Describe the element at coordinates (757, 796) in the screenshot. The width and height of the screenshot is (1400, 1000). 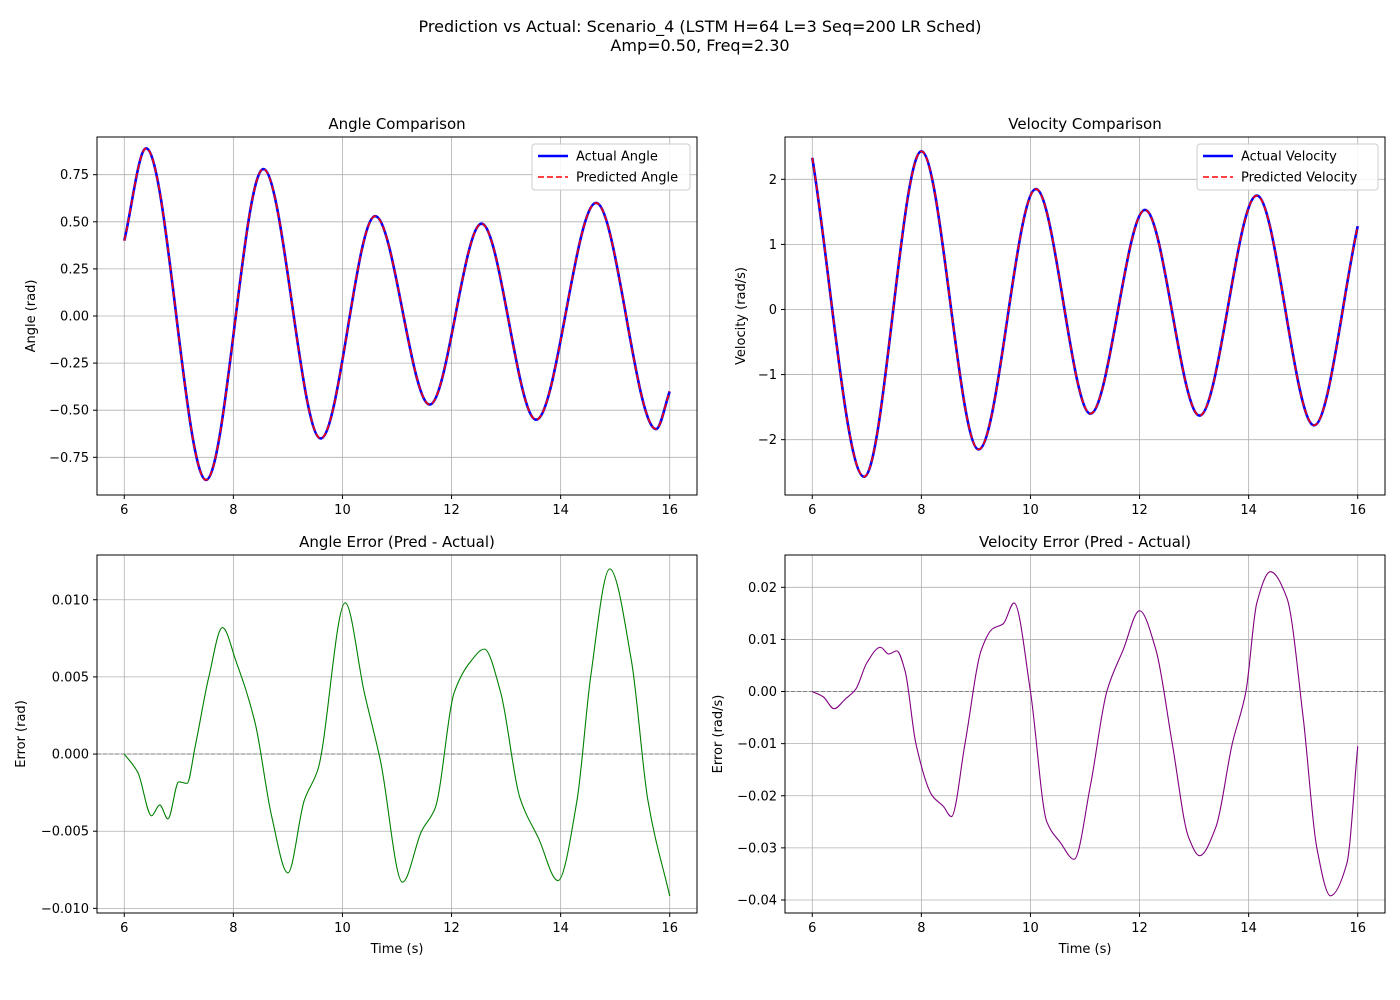
I see `velocity_error-y-tick-label: −0.02` at that location.